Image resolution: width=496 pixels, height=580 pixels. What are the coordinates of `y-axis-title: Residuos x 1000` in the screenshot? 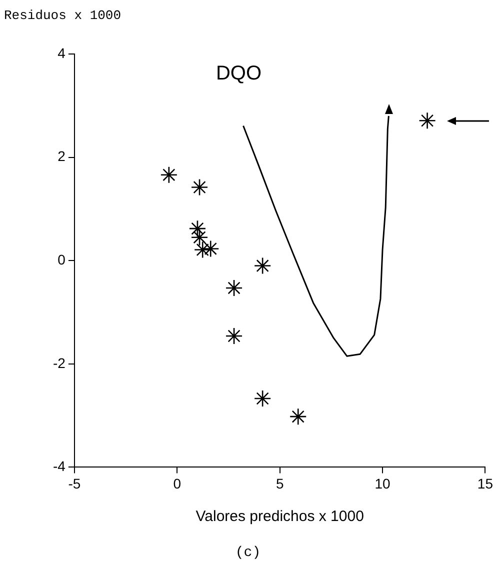 It's located at (63, 15).